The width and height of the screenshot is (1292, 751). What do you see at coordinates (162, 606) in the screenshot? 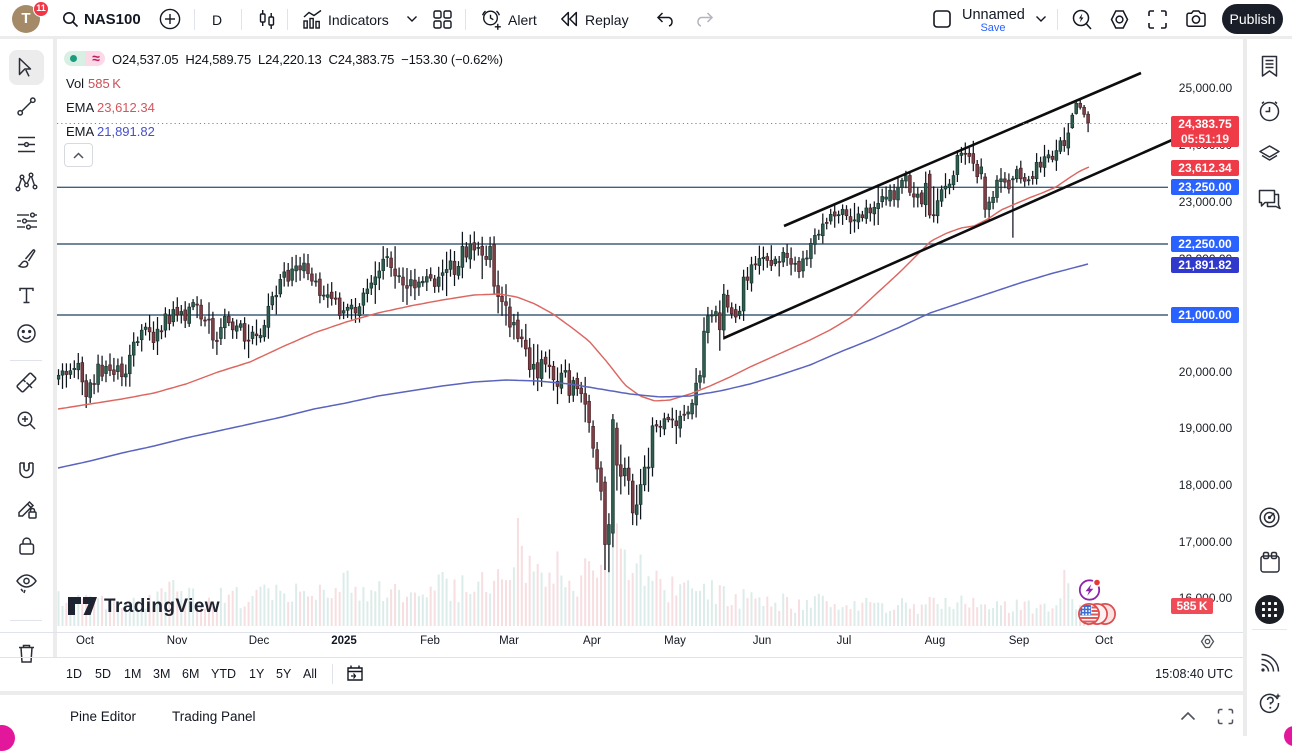
I see `svg-text: TradingView` at bounding box center [162, 606].